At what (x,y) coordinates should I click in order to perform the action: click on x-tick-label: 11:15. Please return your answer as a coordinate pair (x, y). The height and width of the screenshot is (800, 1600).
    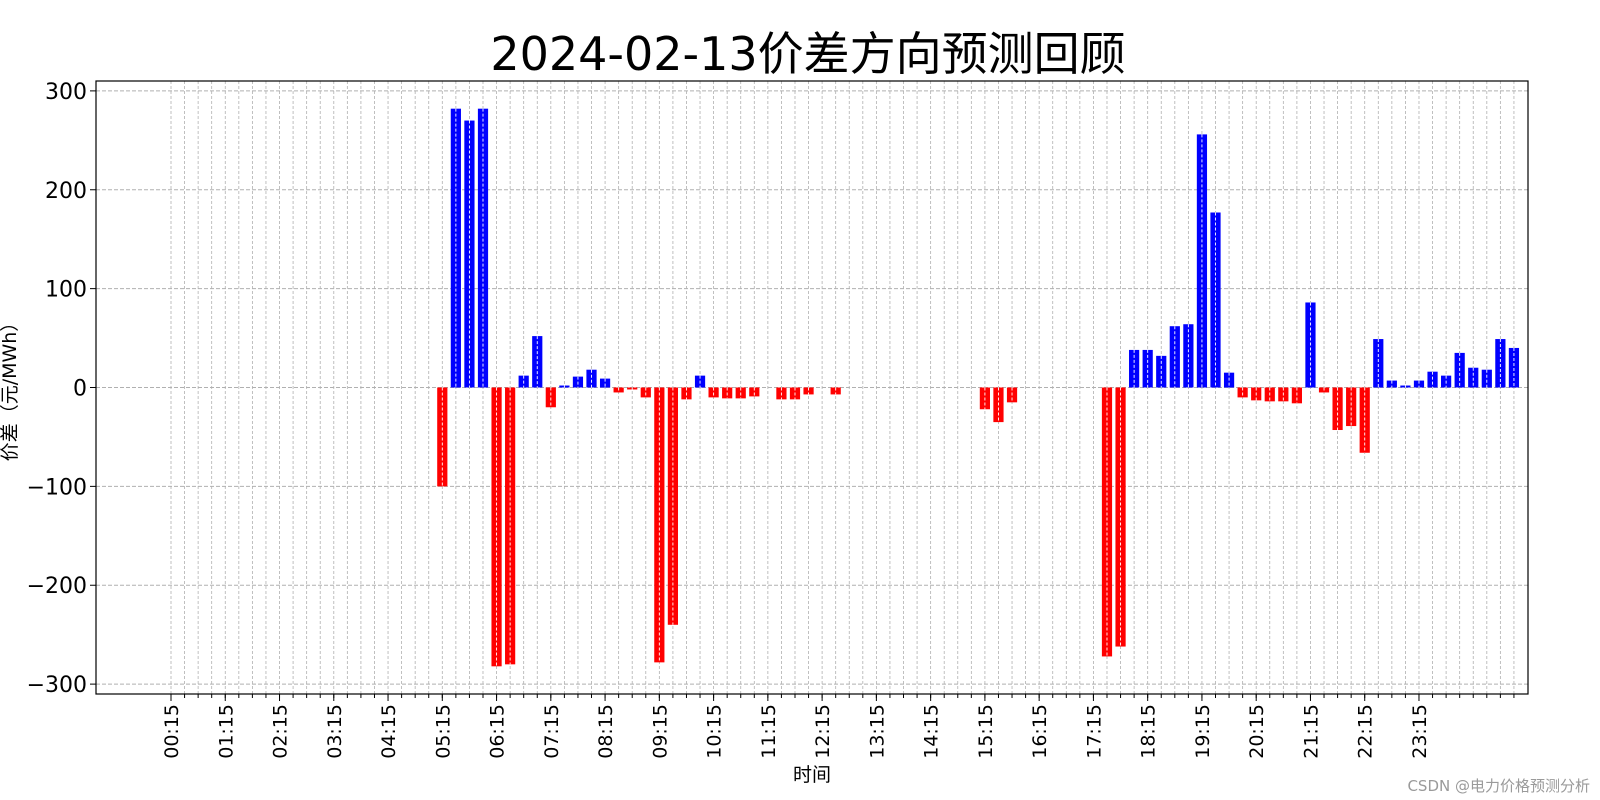
    Looking at the image, I should click on (769, 731).